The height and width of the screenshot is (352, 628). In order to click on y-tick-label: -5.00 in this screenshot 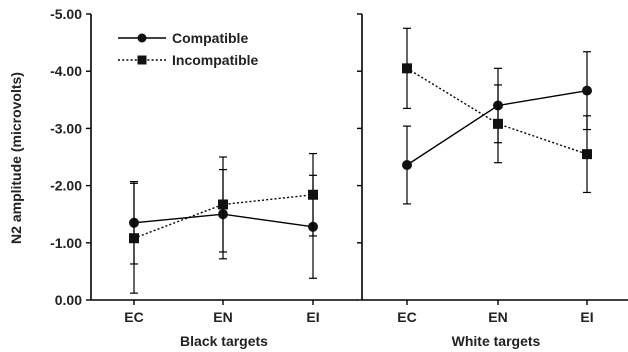, I will do `click(66, 14)`.